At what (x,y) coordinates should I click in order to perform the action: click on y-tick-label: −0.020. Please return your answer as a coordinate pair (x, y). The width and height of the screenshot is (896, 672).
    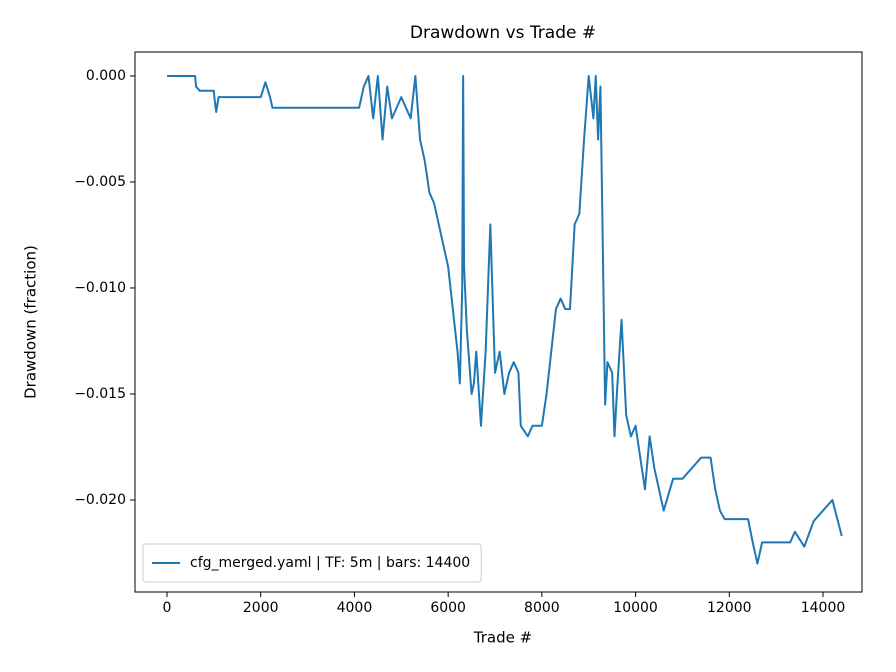
    Looking at the image, I should click on (100, 500).